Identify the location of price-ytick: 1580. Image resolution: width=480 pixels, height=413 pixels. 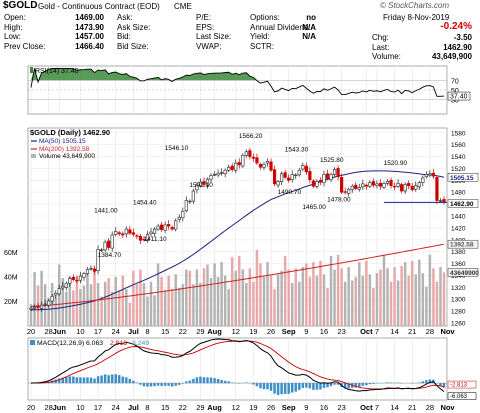
(458, 133).